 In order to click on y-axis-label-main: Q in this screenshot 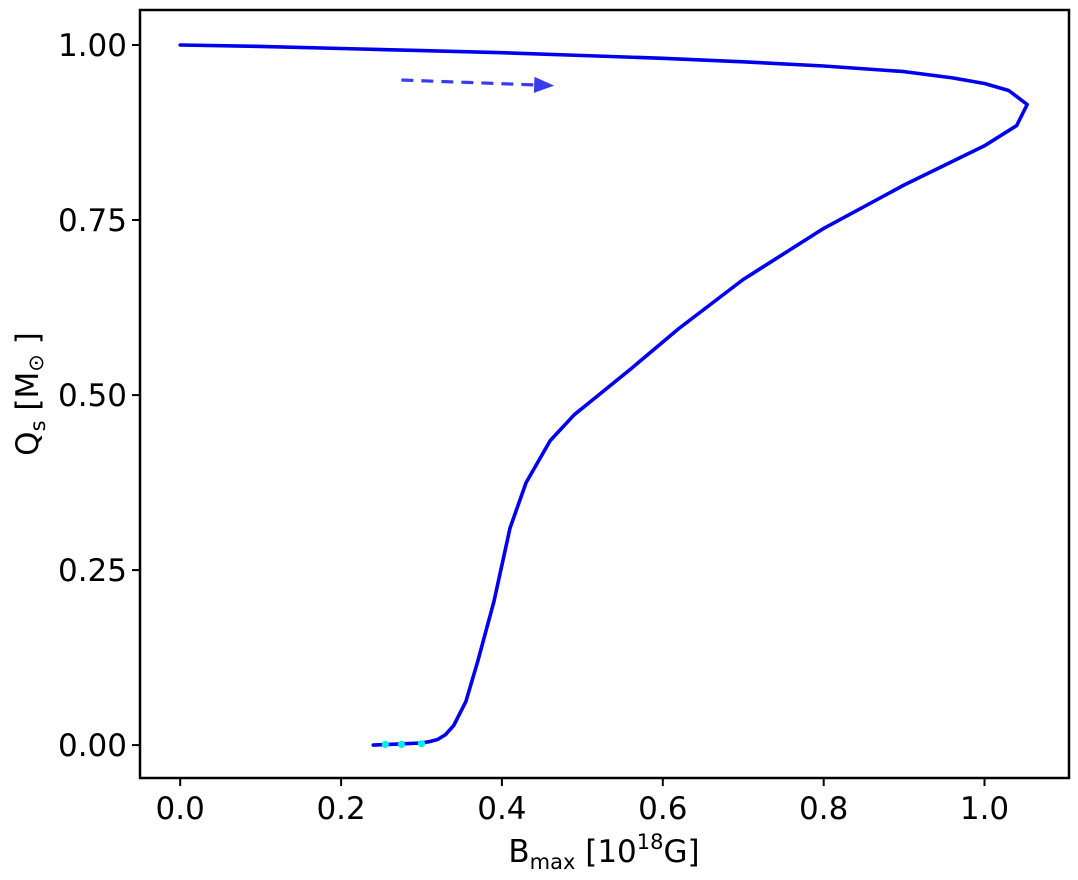, I will do `click(28, 443)`.